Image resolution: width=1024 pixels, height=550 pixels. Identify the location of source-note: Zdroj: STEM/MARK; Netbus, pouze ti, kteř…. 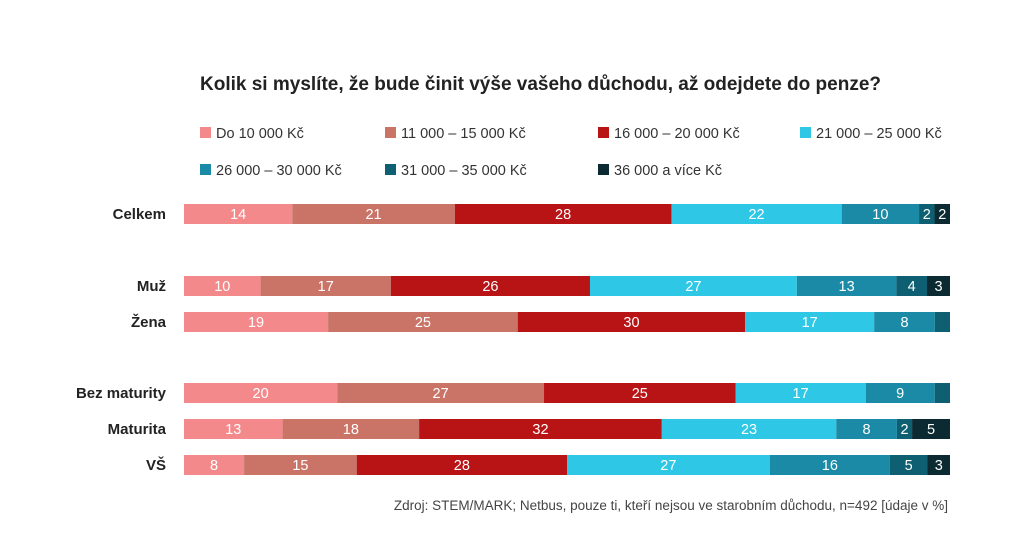
(671, 505).